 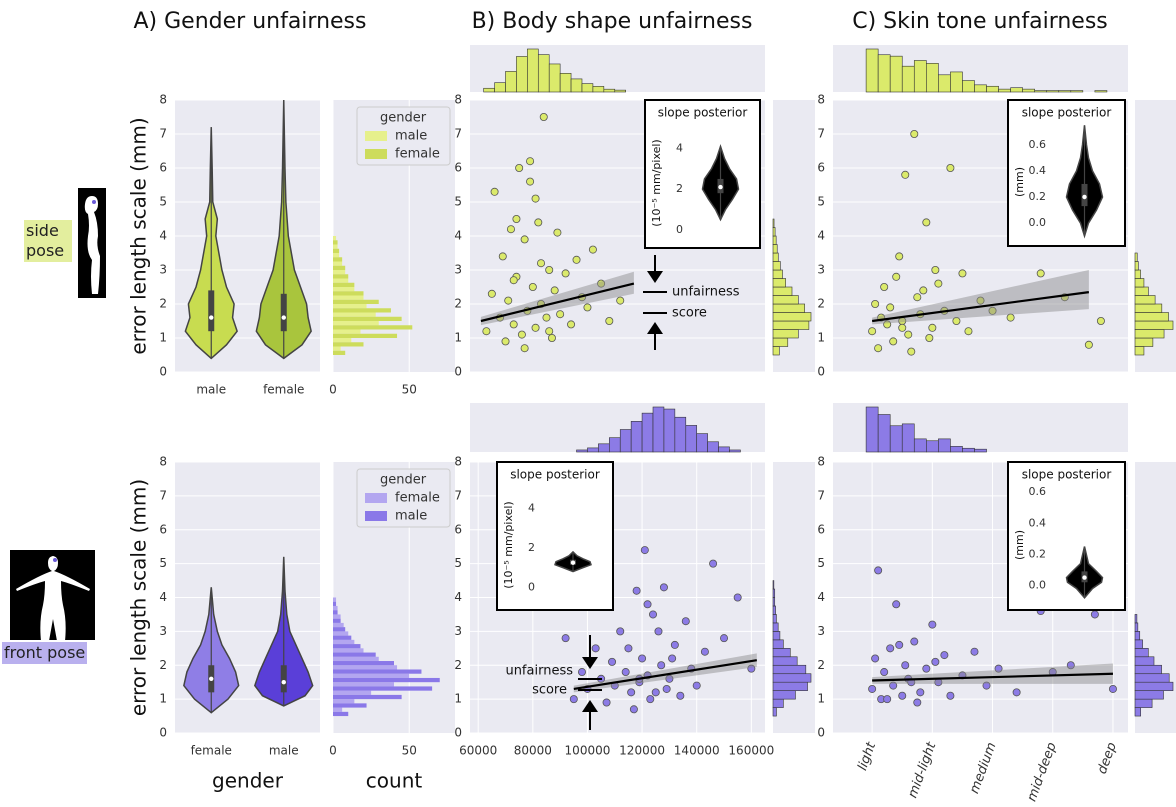 What do you see at coordinates (1066, 536) in the screenshot?
I see `inset-box` at bounding box center [1066, 536].